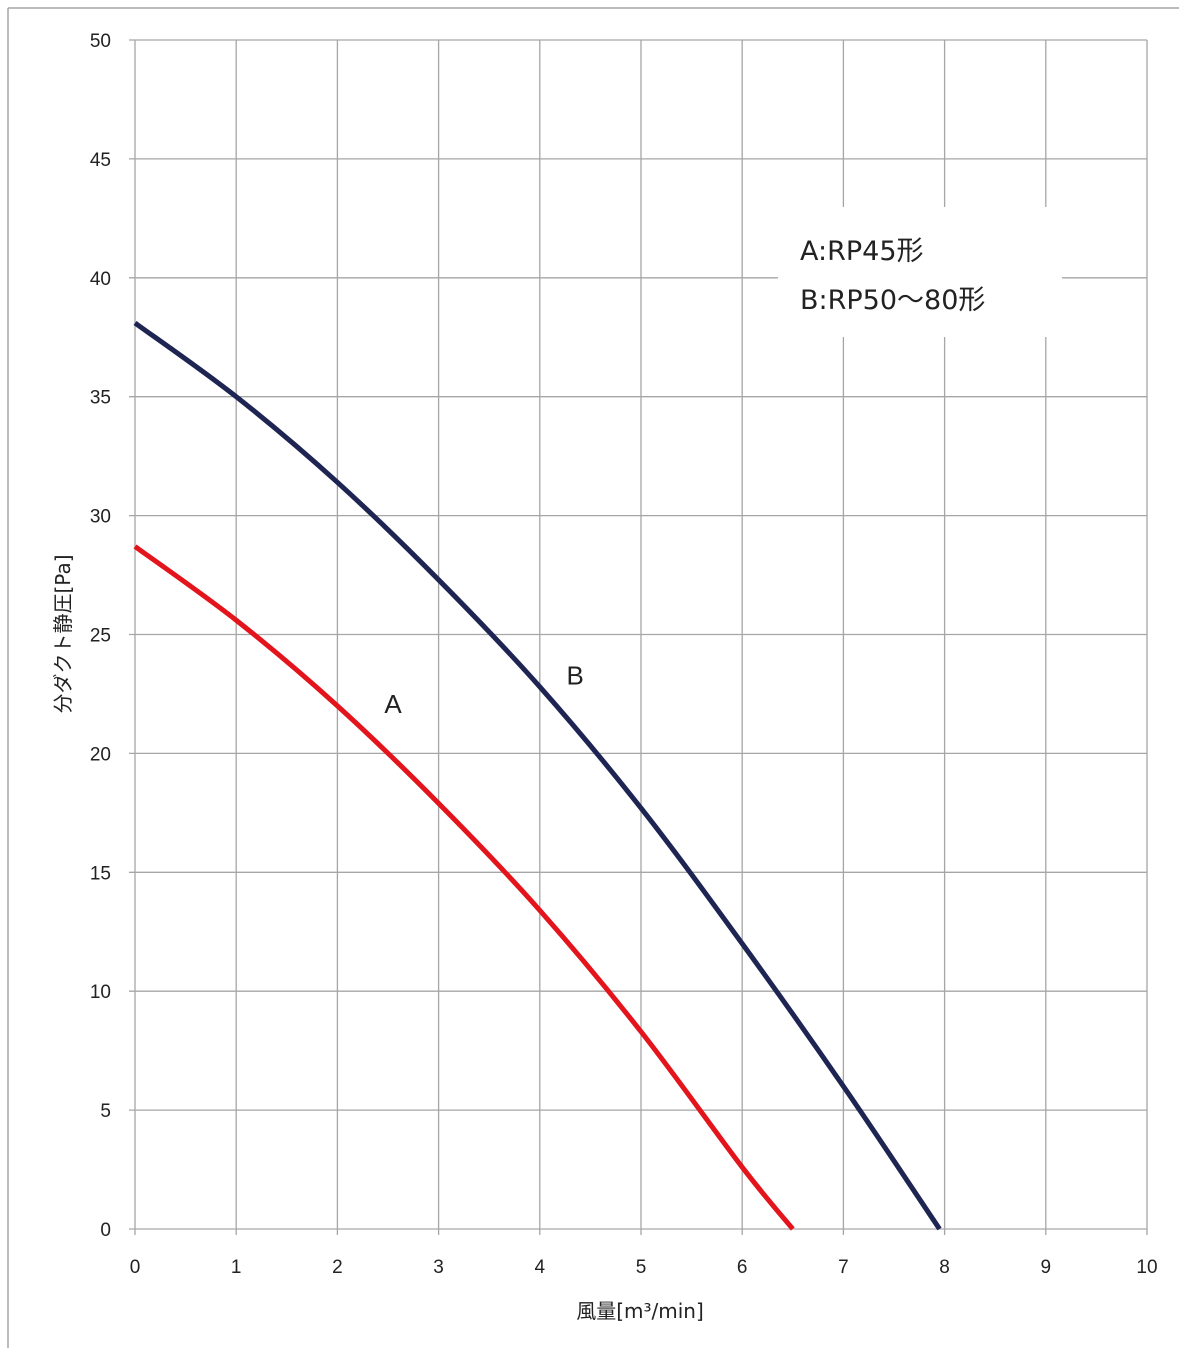 The width and height of the screenshot is (1179, 1348). What do you see at coordinates (105, 1111) in the screenshot?
I see `y-tick-label: 5` at bounding box center [105, 1111].